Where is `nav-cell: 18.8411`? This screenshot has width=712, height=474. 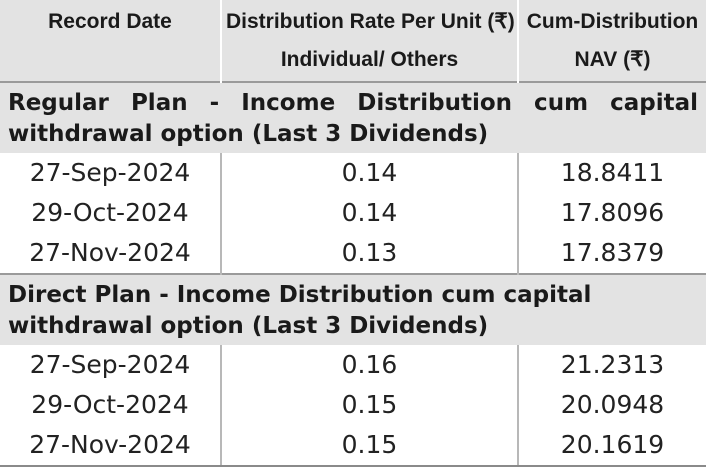 nav-cell: 18.8411 is located at coordinates (612, 172).